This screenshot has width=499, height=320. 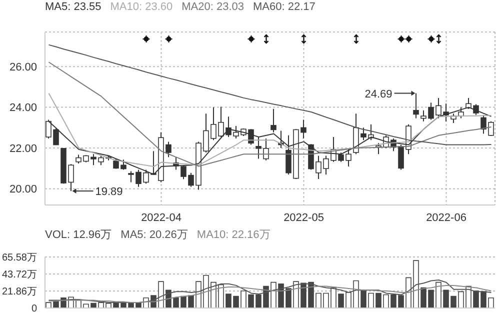 What do you see at coordinates (416, 105) in the screenshot?
I see `candlestick` at bounding box center [416, 105].